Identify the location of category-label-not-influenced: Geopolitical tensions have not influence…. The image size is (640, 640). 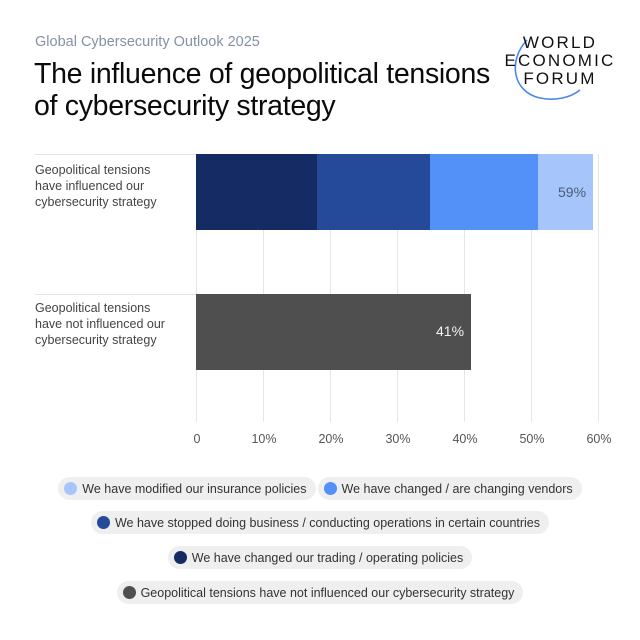
(110, 324).